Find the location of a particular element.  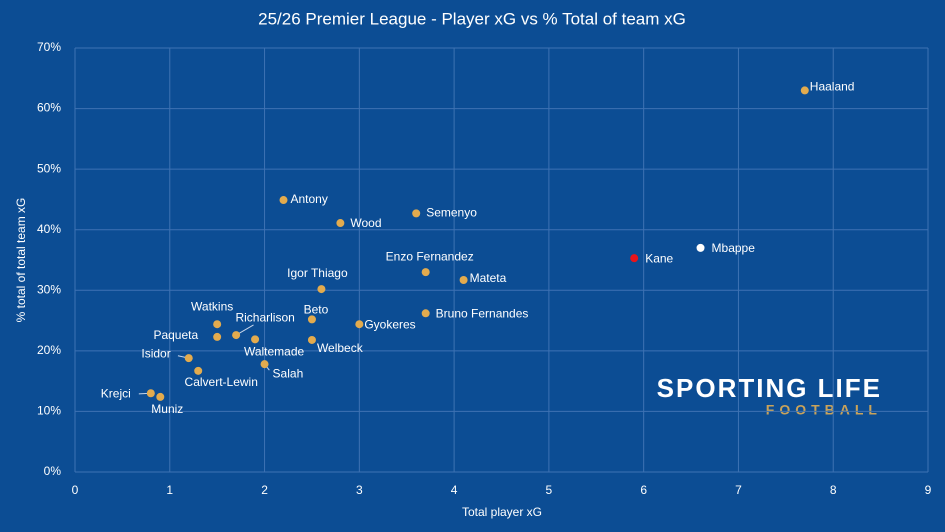

point-label: Calvert-Lewin is located at coordinates (221, 382).